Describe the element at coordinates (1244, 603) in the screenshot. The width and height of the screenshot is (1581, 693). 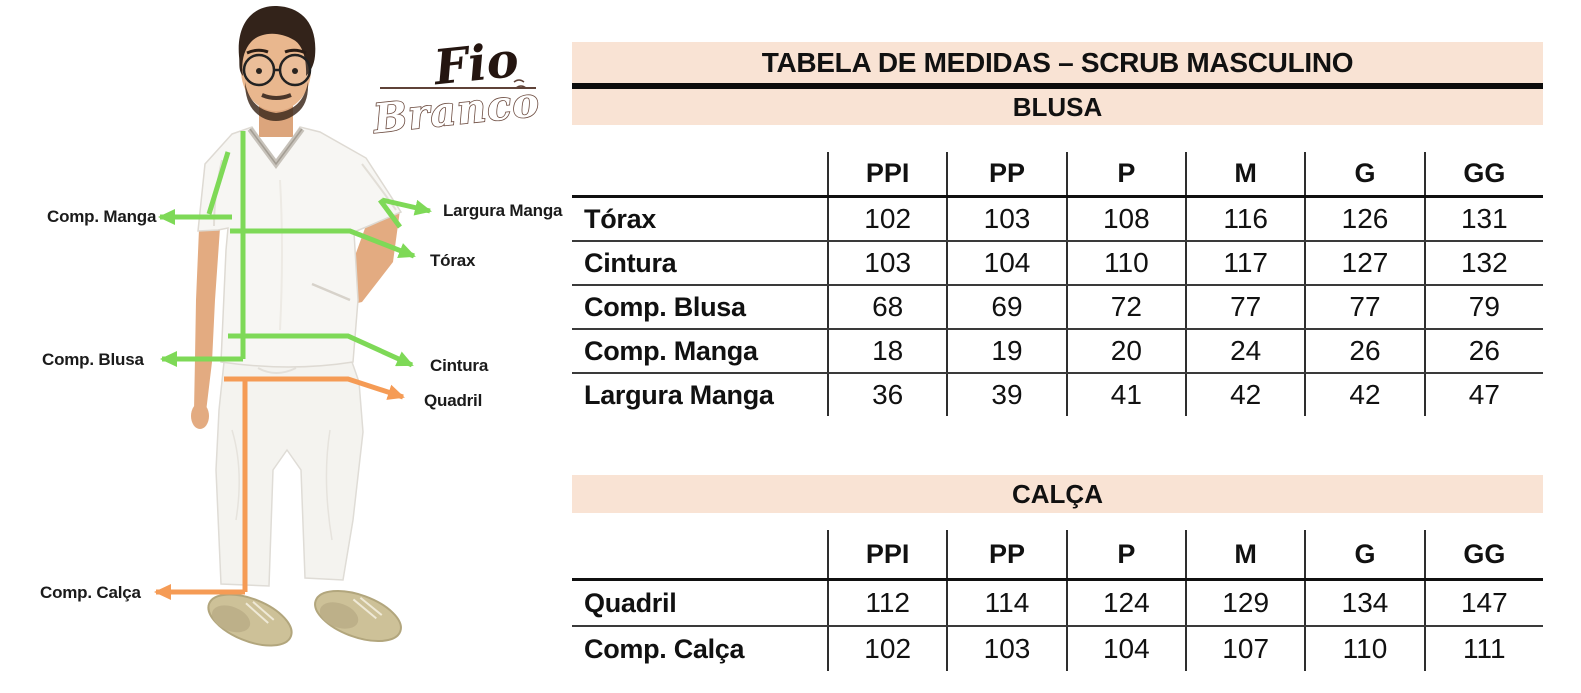
I see `cell-value: 129` at that location.